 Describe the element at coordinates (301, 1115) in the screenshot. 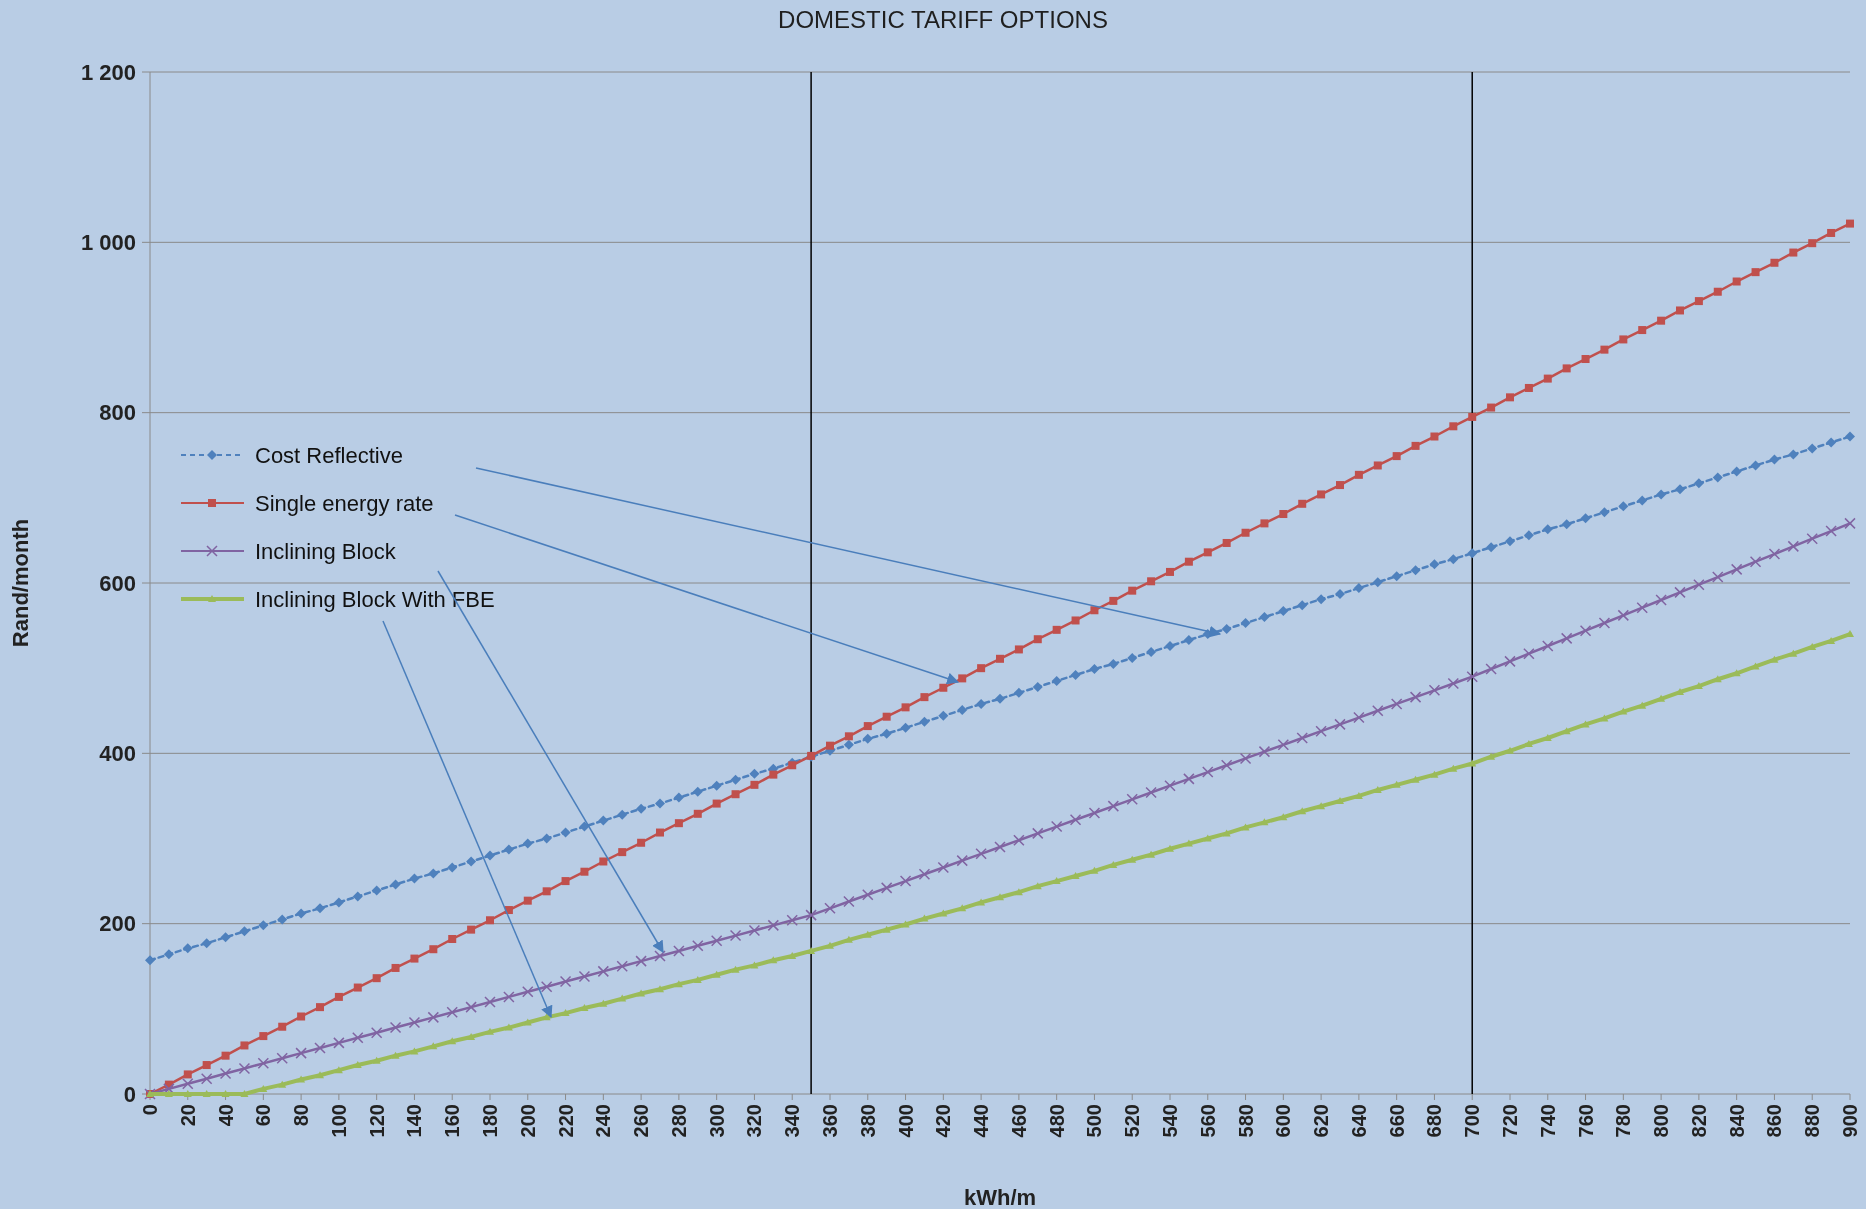

I see `x-tick-label: 80` at that location.